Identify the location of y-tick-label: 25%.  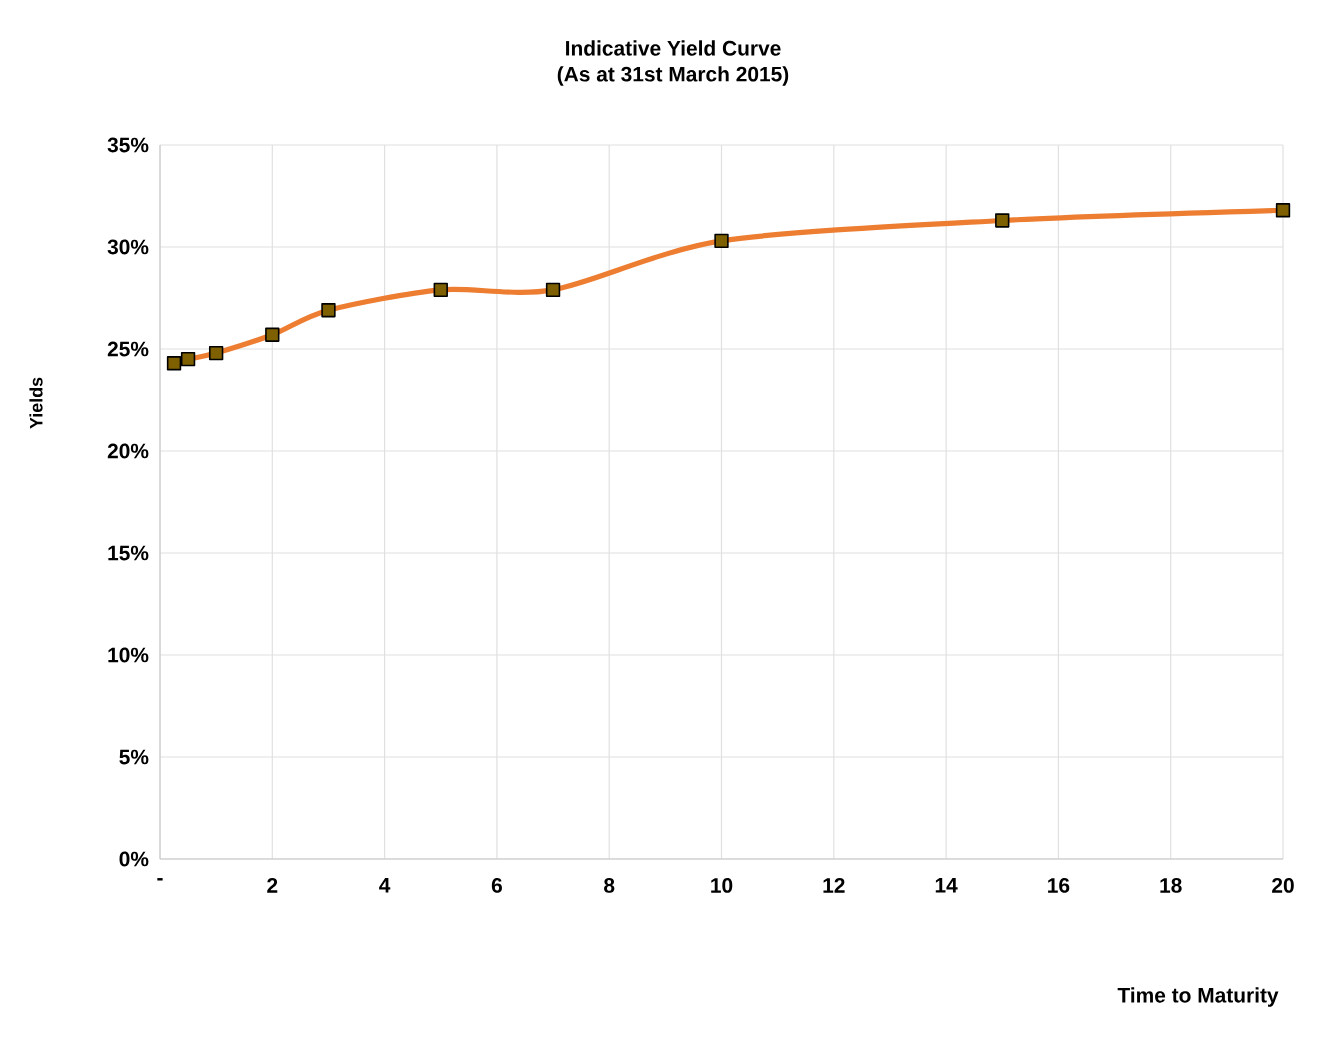
(128, 349).